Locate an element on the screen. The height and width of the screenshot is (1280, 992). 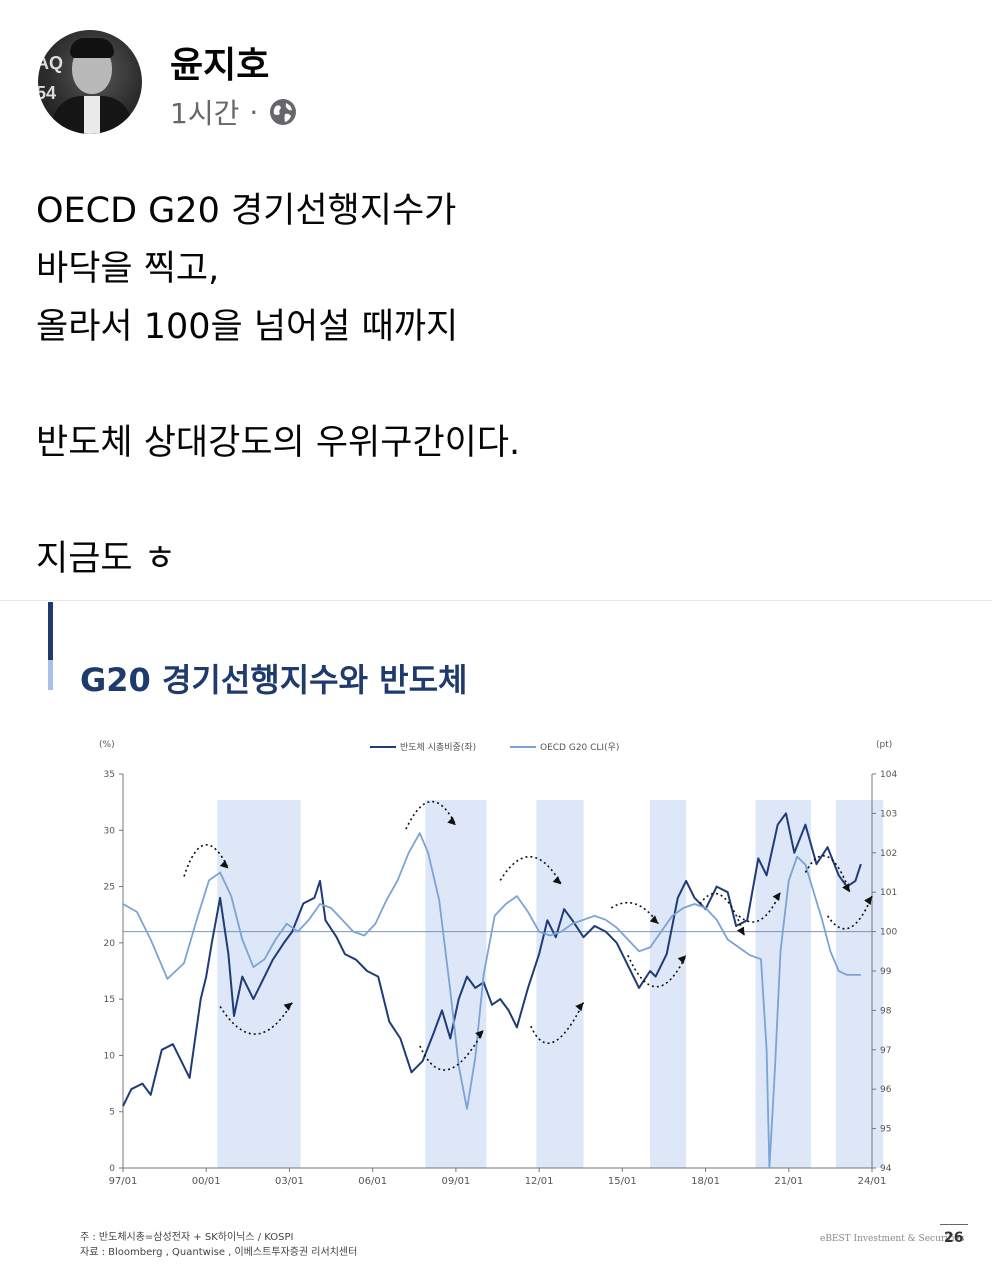
post-line: 반도체 상대강도의 우위구간이다. is located at coordinates (278, 443).